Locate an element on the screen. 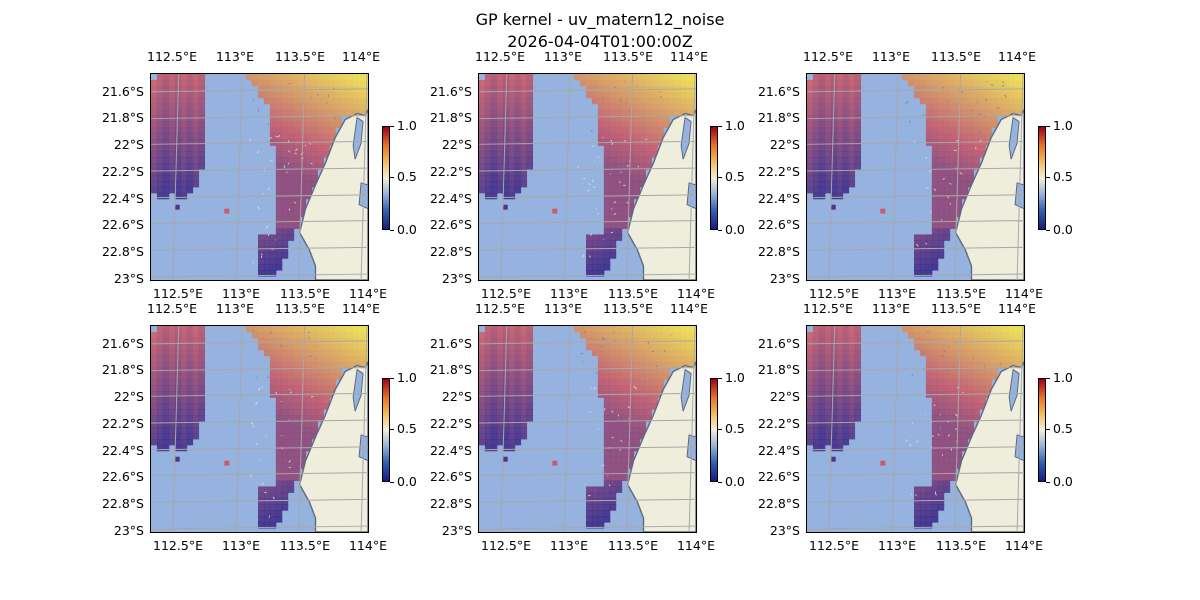 The width and height of the screenshot is (1200, 600). meridian-gridline is located at coordinates (630, 177).